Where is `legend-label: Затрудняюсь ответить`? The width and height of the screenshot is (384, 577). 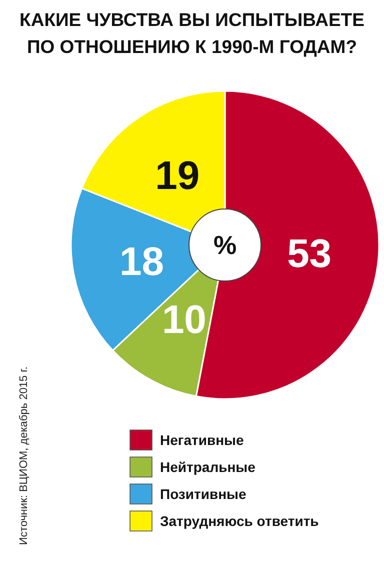 legend-label: Затрудняюсь ответить is located at coordinates (240, 521).